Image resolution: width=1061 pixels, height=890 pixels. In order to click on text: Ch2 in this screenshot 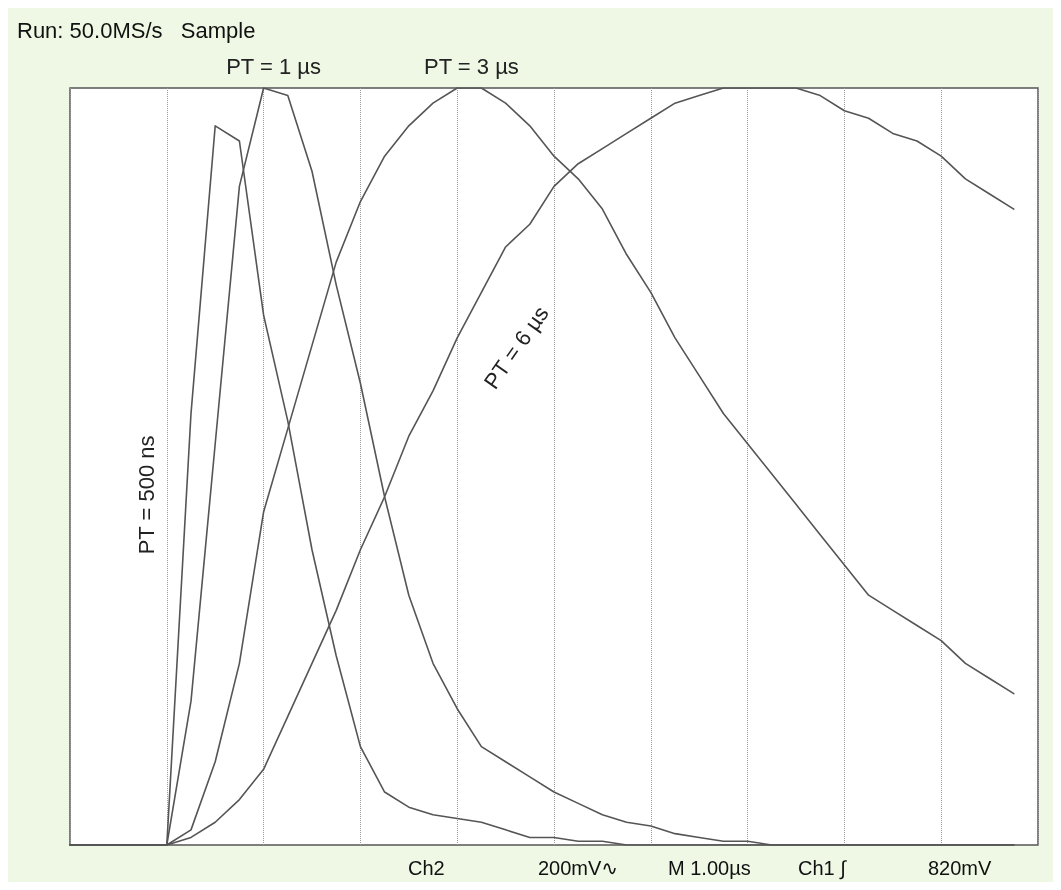, I will do `click(426, 868)`.